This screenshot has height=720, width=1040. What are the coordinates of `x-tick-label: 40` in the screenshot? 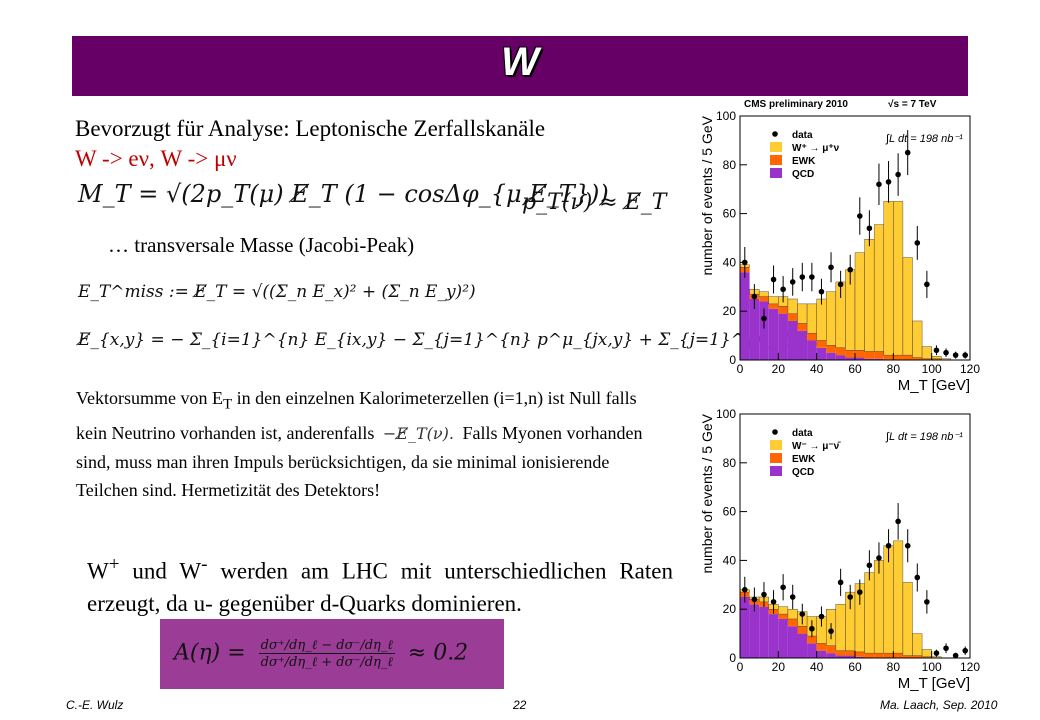 It's located at (817, 369).